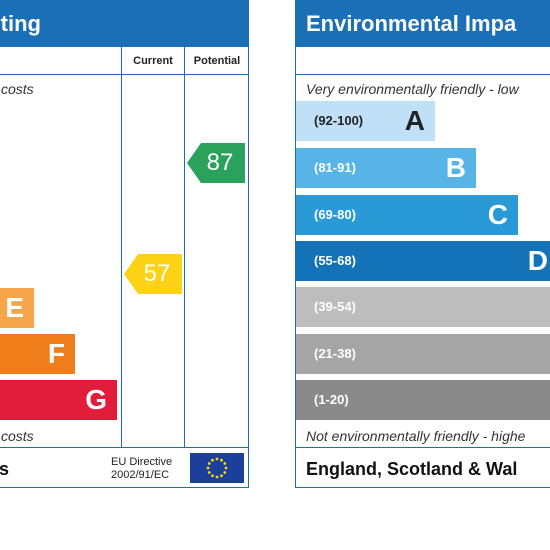 This screenshot has width=550, height=550. I want to click on band-letter: E, so click(14, 307).